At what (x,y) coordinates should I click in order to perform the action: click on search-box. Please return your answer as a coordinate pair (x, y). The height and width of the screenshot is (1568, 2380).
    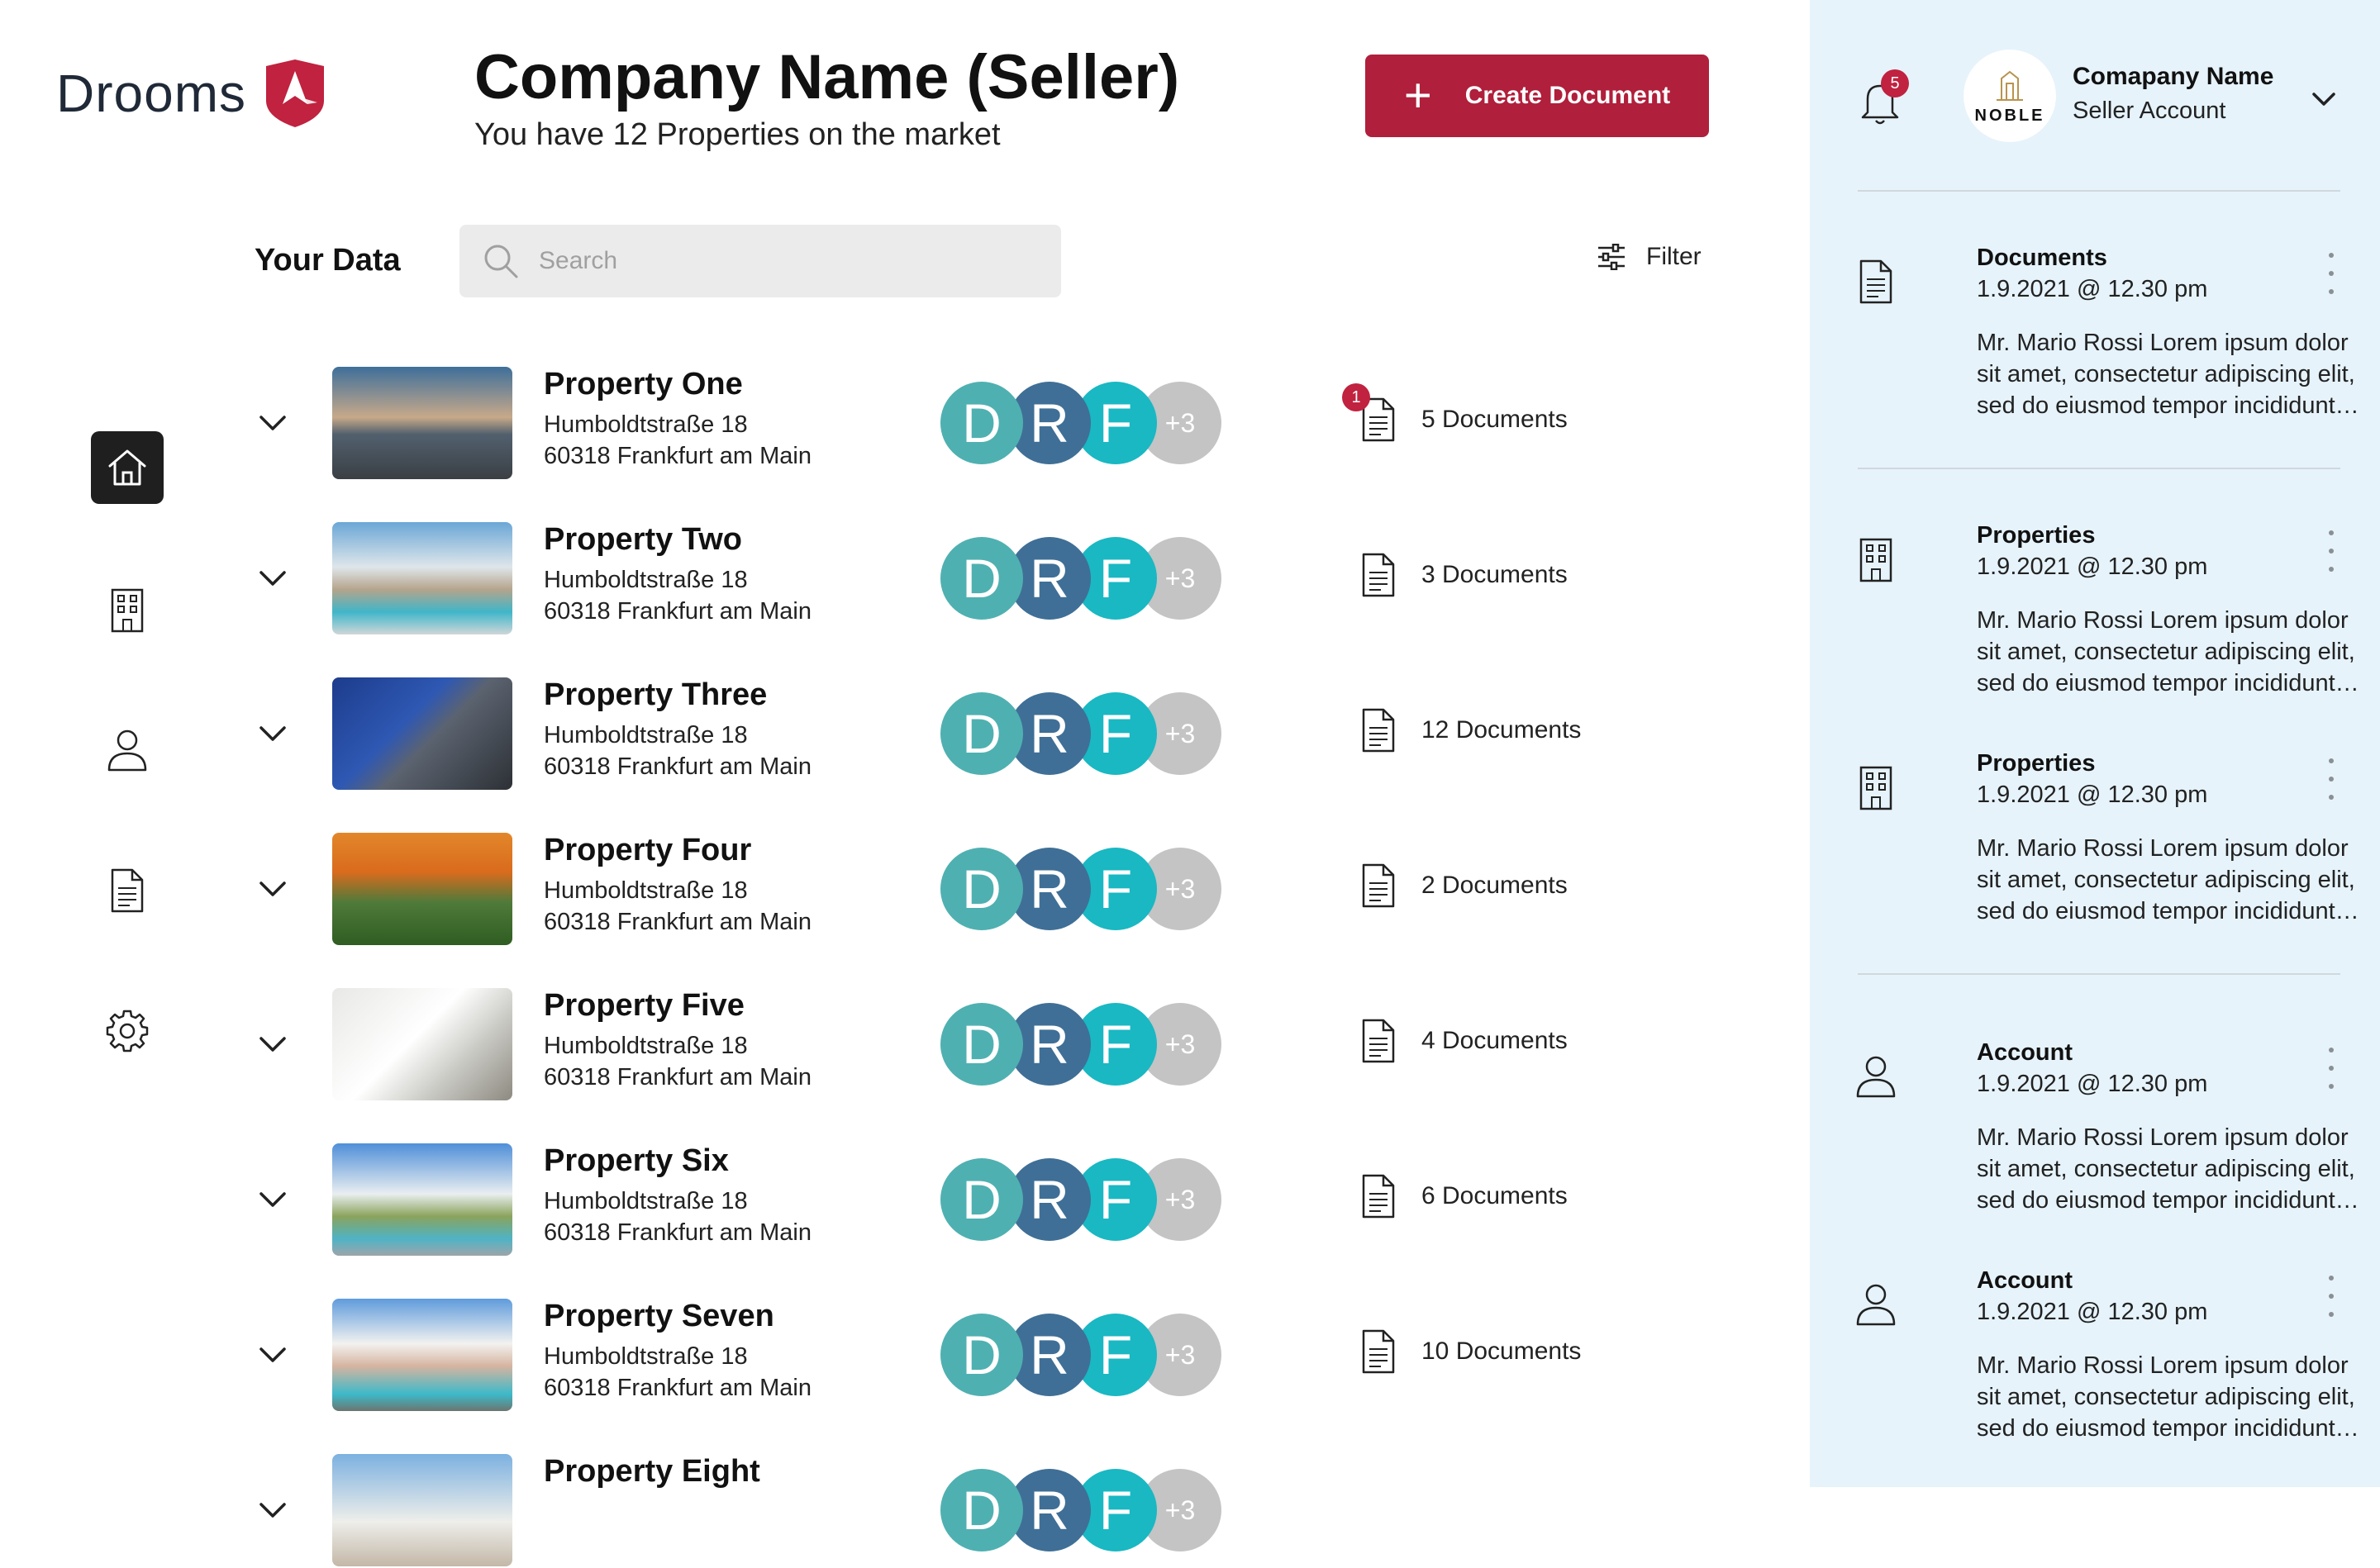
    Looking at the image, I should click on (760, 261).